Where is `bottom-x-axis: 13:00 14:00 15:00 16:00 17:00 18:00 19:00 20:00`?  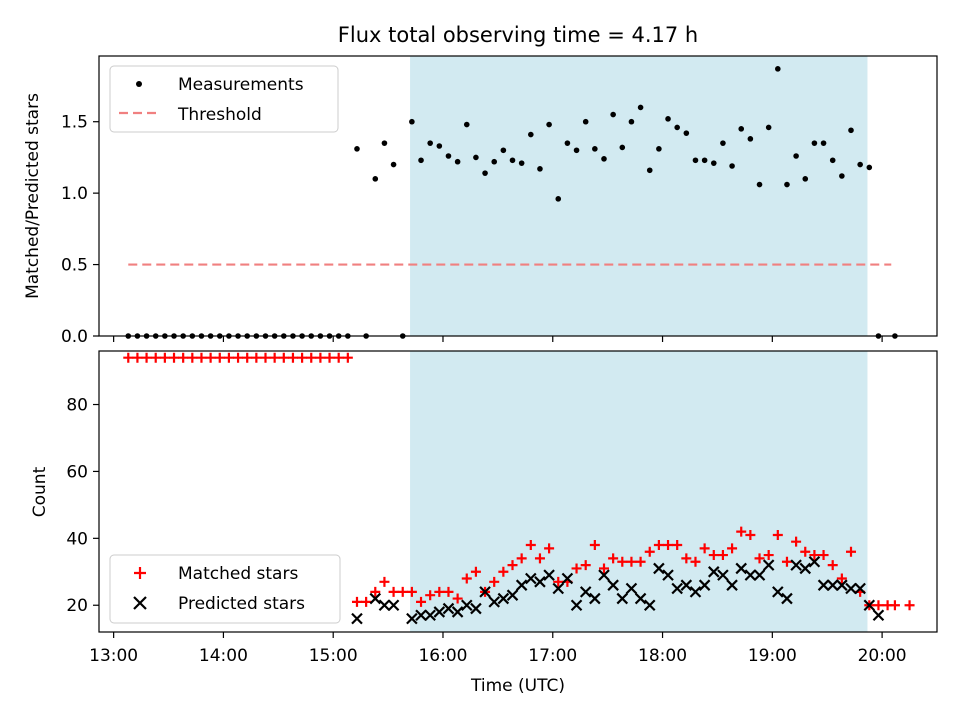 bottom-x-axis: 13:00 14:00 15:00 16:00 17:00 18:00 19:00 20:00 is located at coordinates (498, 649).